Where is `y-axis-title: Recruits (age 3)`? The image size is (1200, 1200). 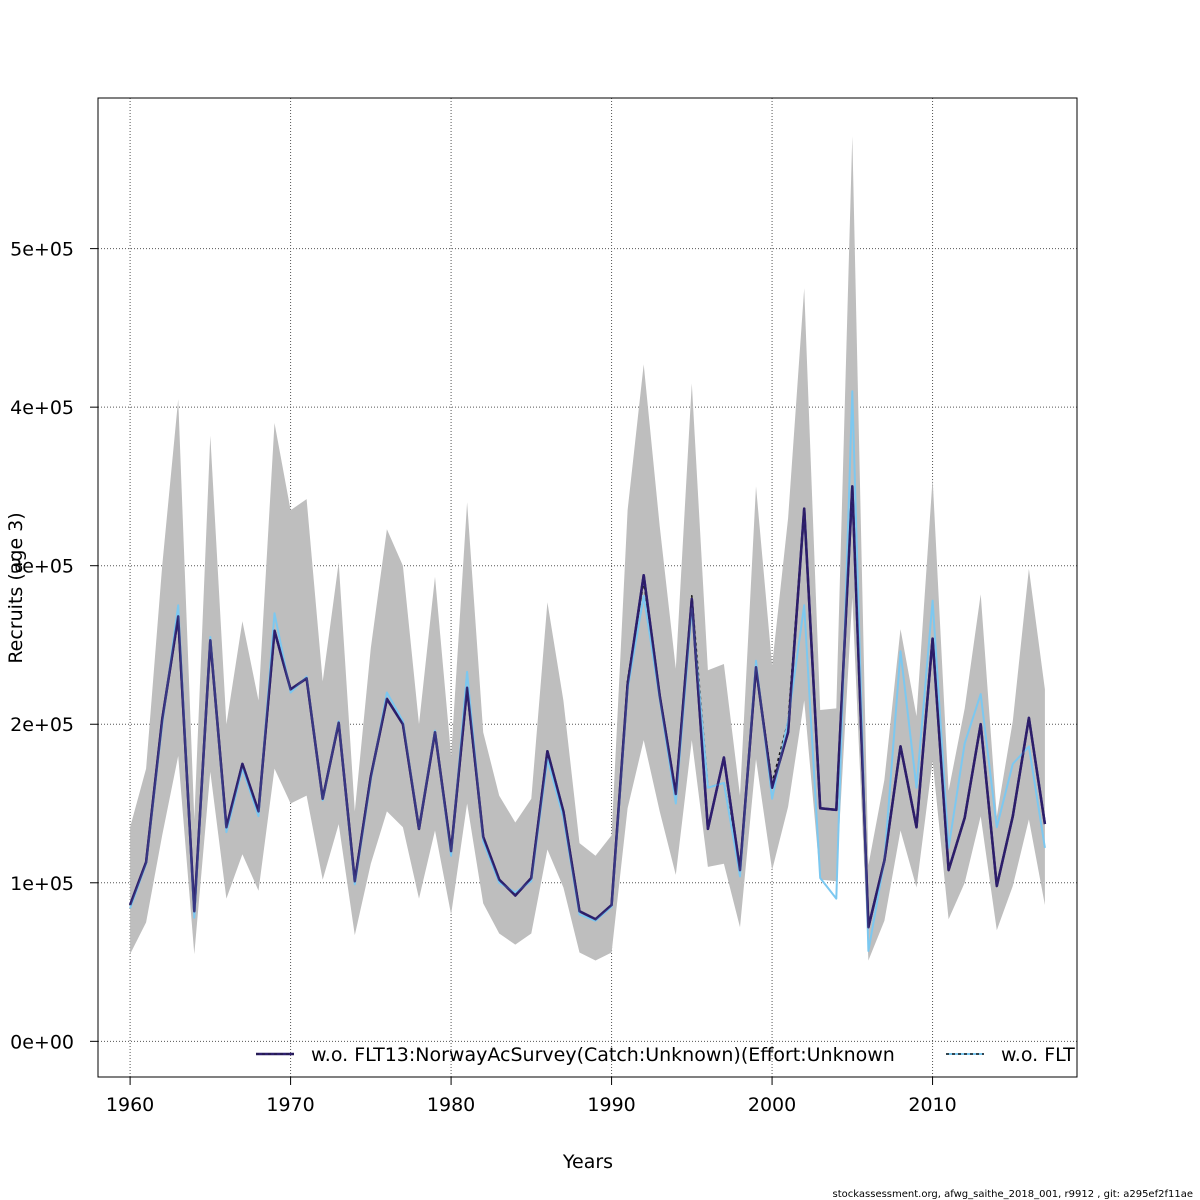
y-axis-title: Recruits (age 3) is located at coordinates (16, 587).